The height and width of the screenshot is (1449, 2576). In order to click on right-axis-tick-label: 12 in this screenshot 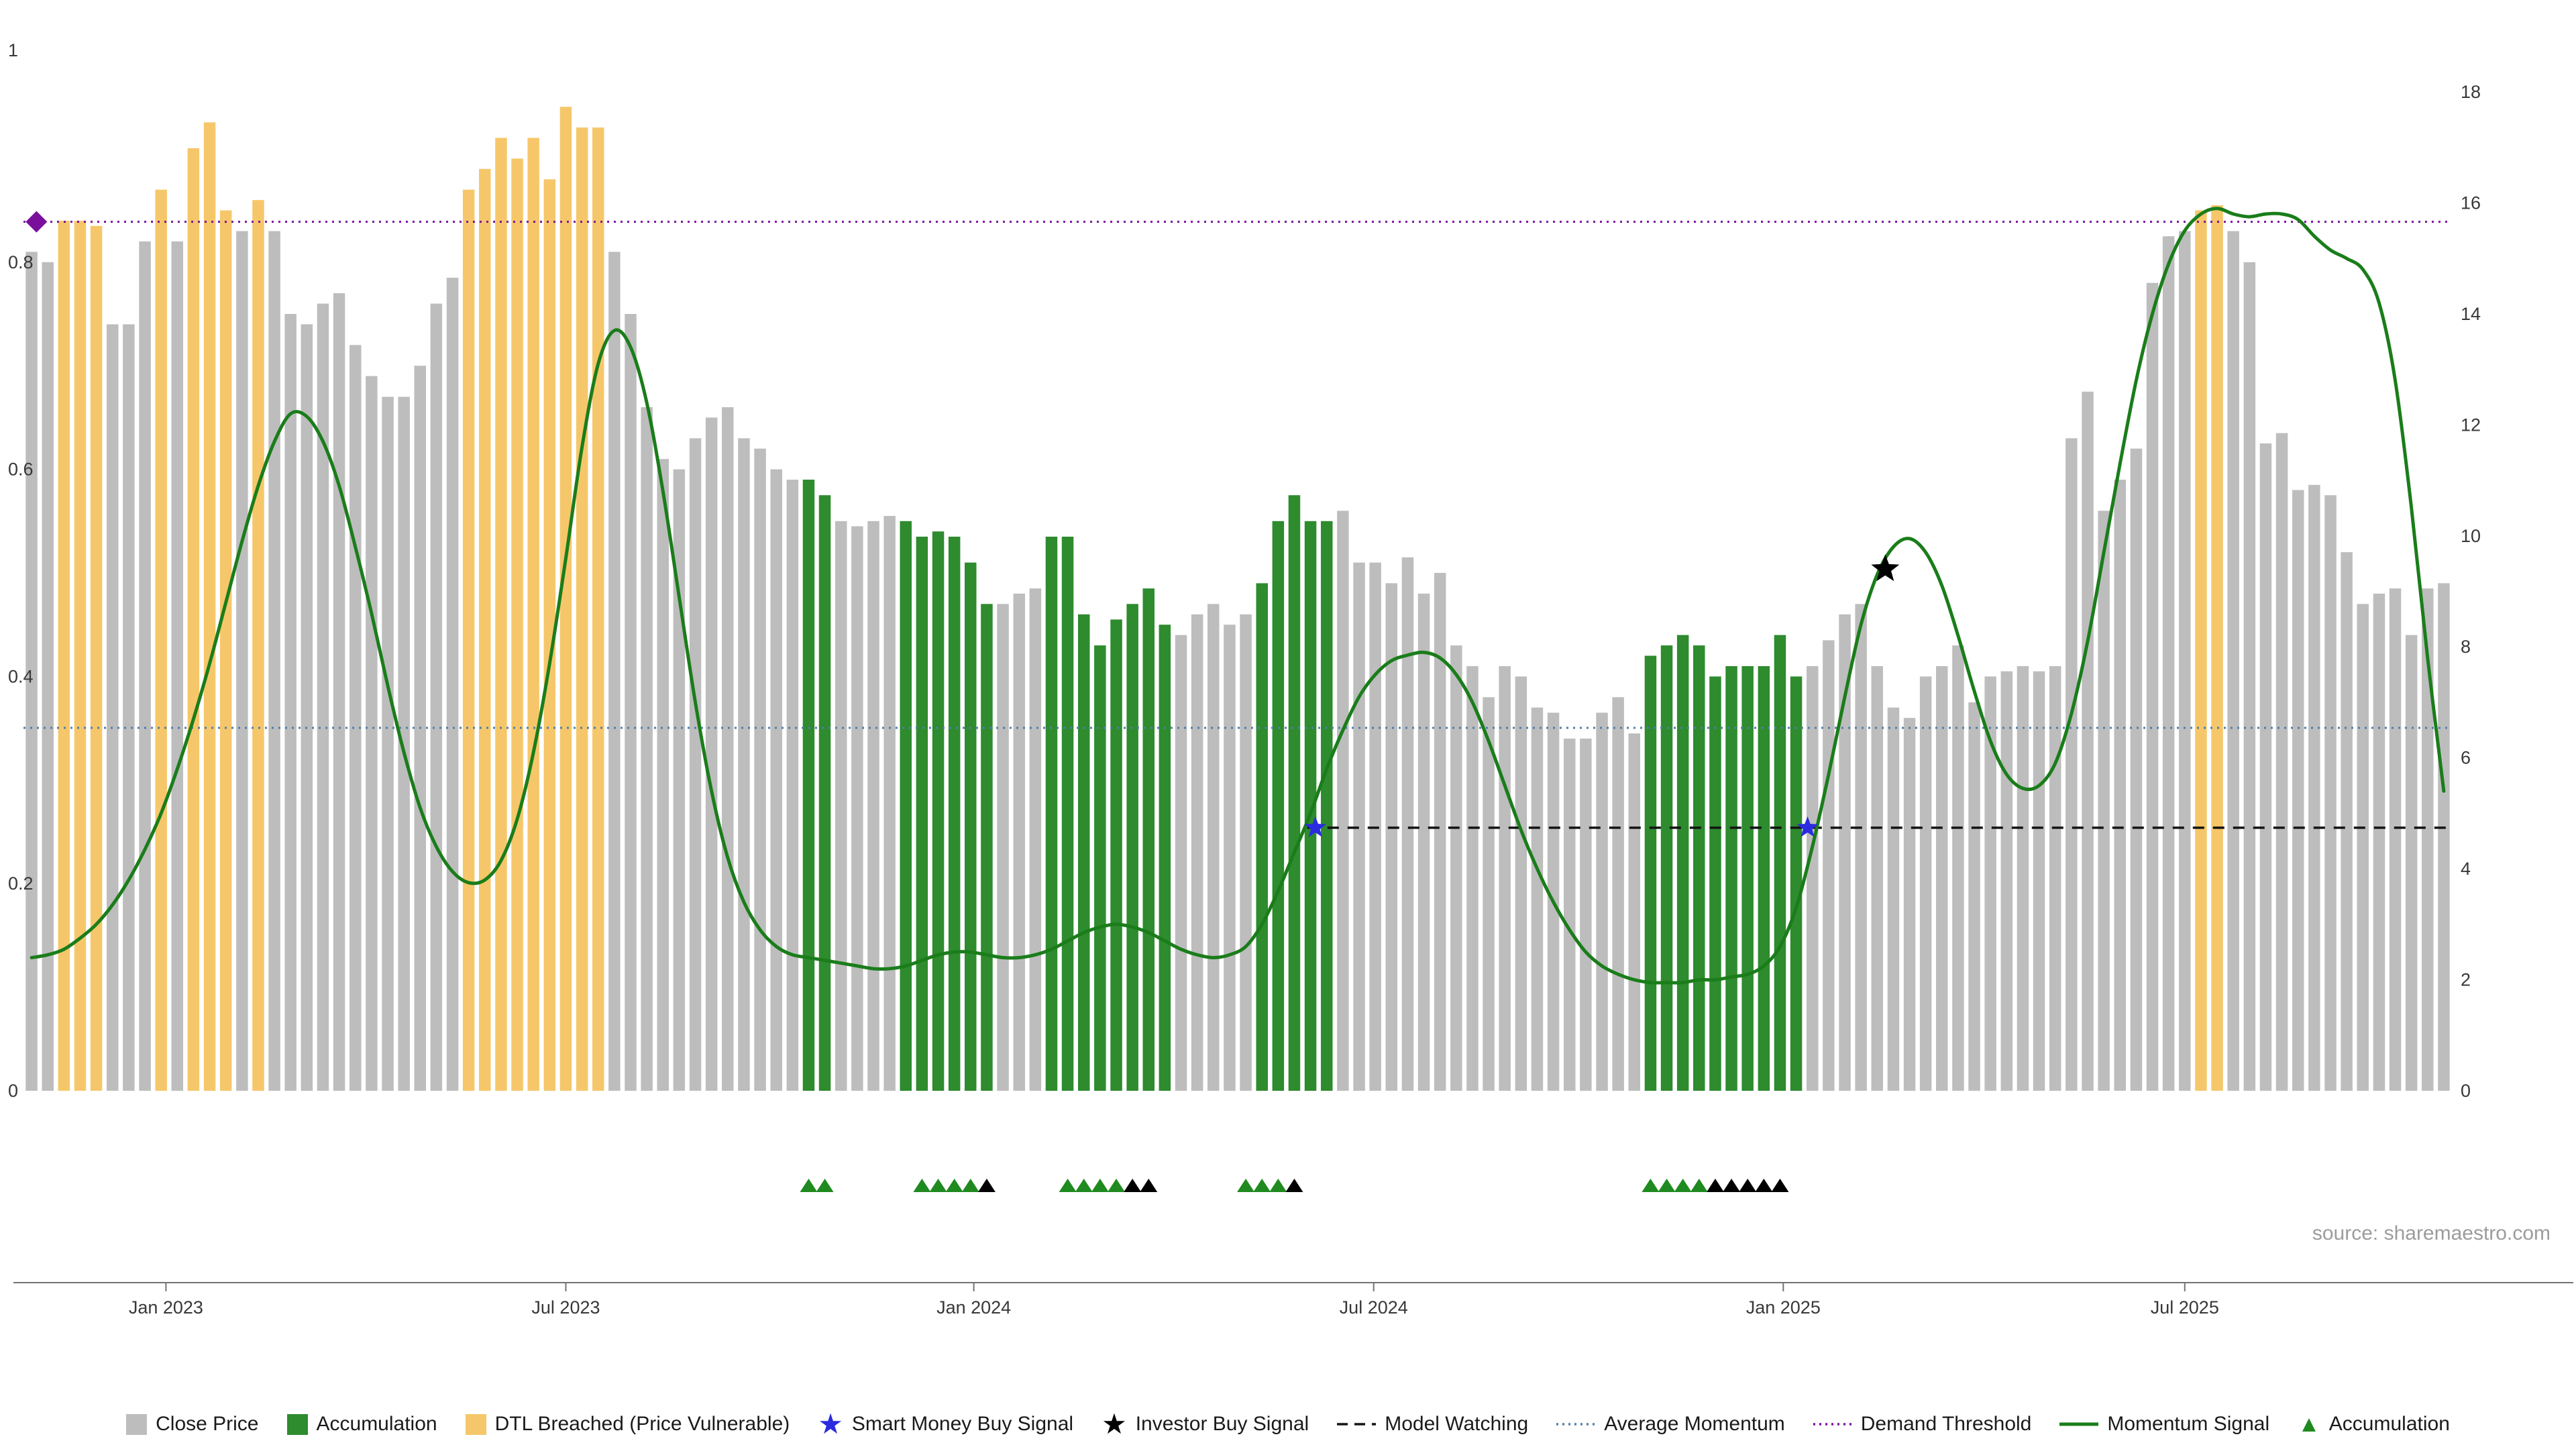, I will do `click(2471, 425)`.